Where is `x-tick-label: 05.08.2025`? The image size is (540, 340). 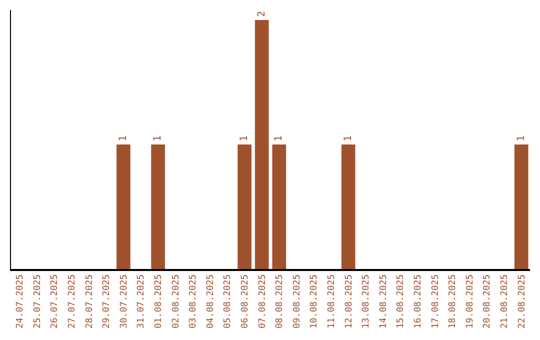
x-tick-label: 05.08.2025 is located at coordinates (228, 301).